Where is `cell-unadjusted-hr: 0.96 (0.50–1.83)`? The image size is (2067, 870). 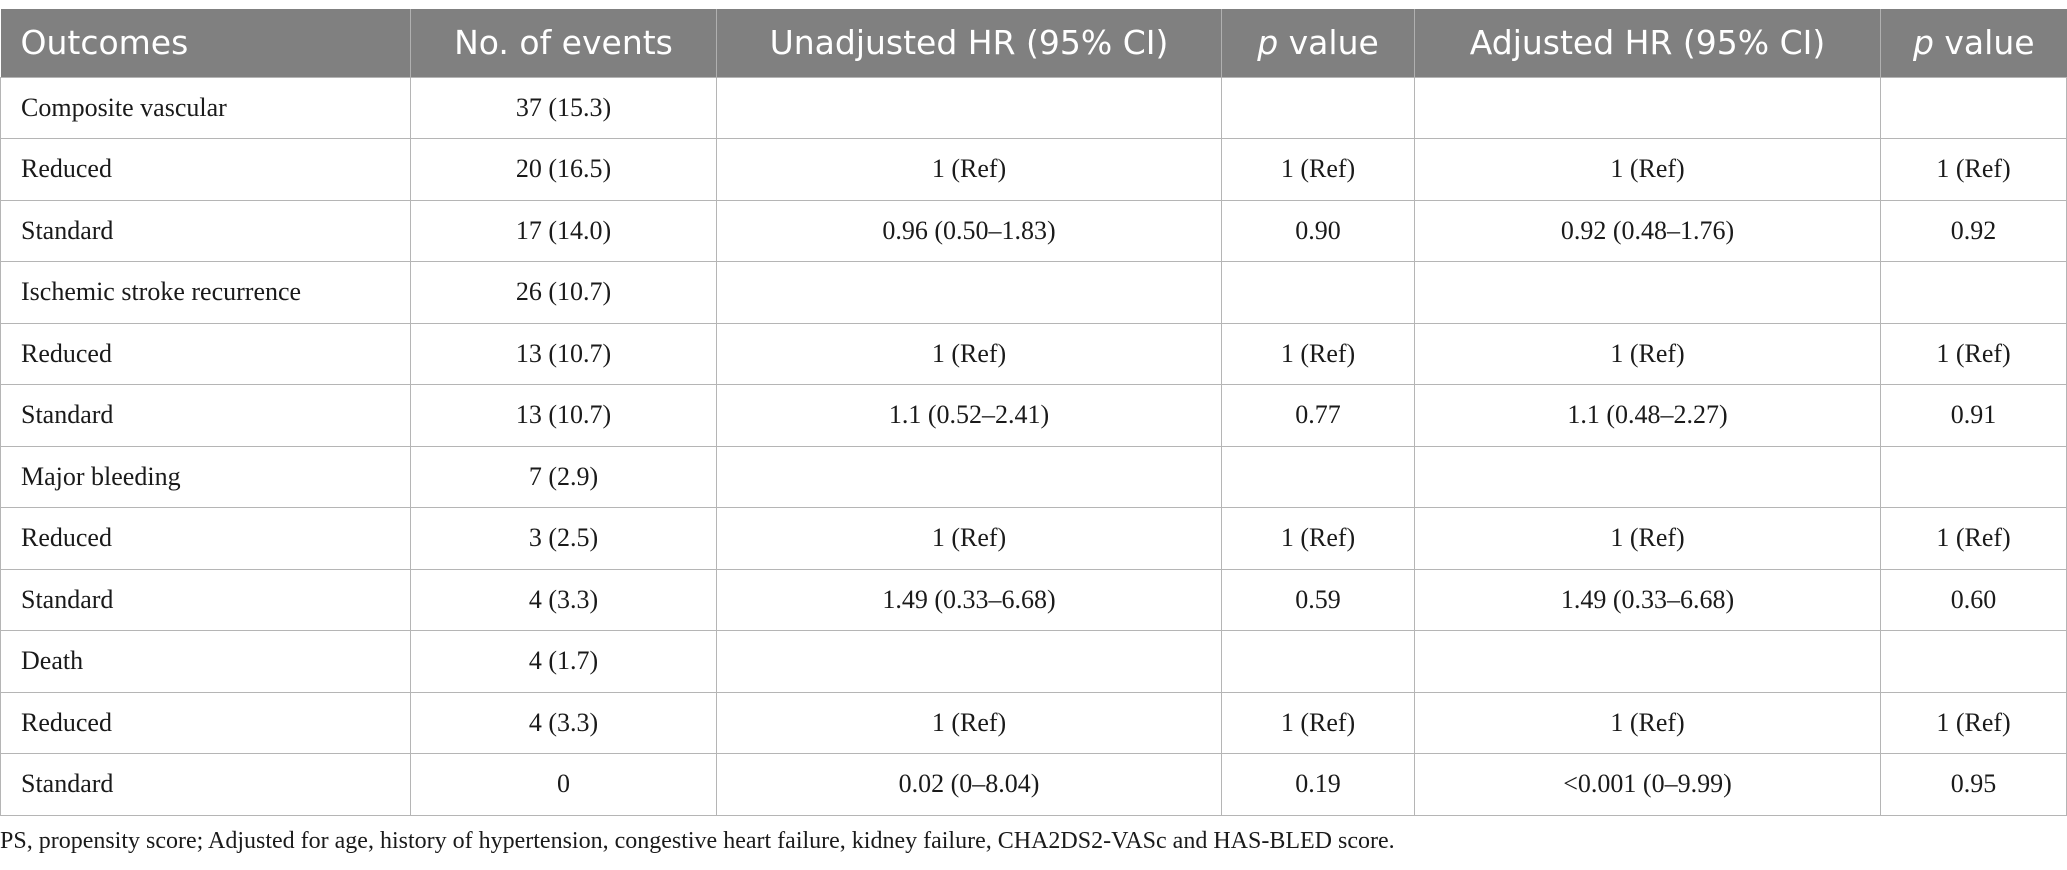 cell-unadjusted-hr: 0.96 (0.50–1.83) is located at coordinates (969, 230).